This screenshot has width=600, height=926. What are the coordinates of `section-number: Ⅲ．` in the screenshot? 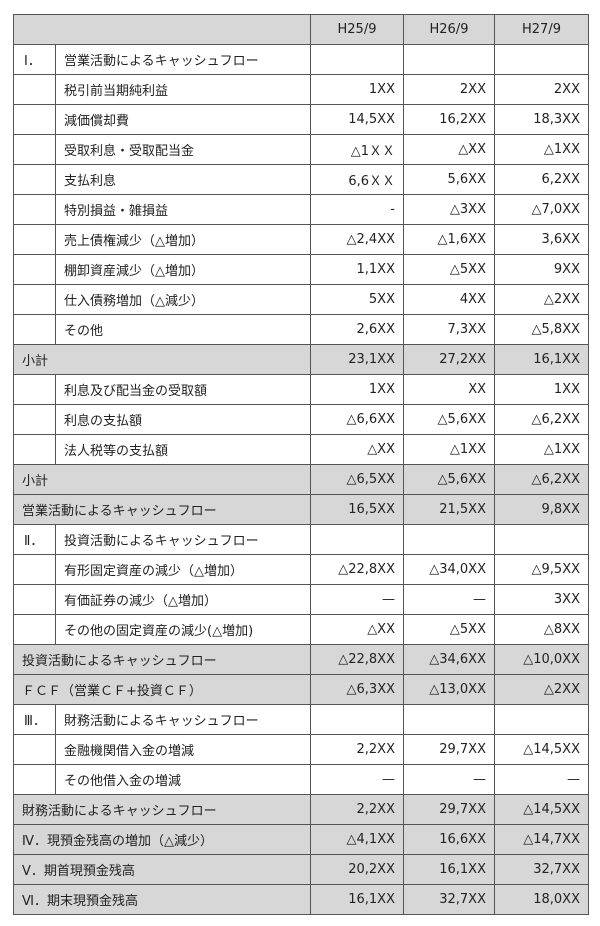 It's located at (34, 719).